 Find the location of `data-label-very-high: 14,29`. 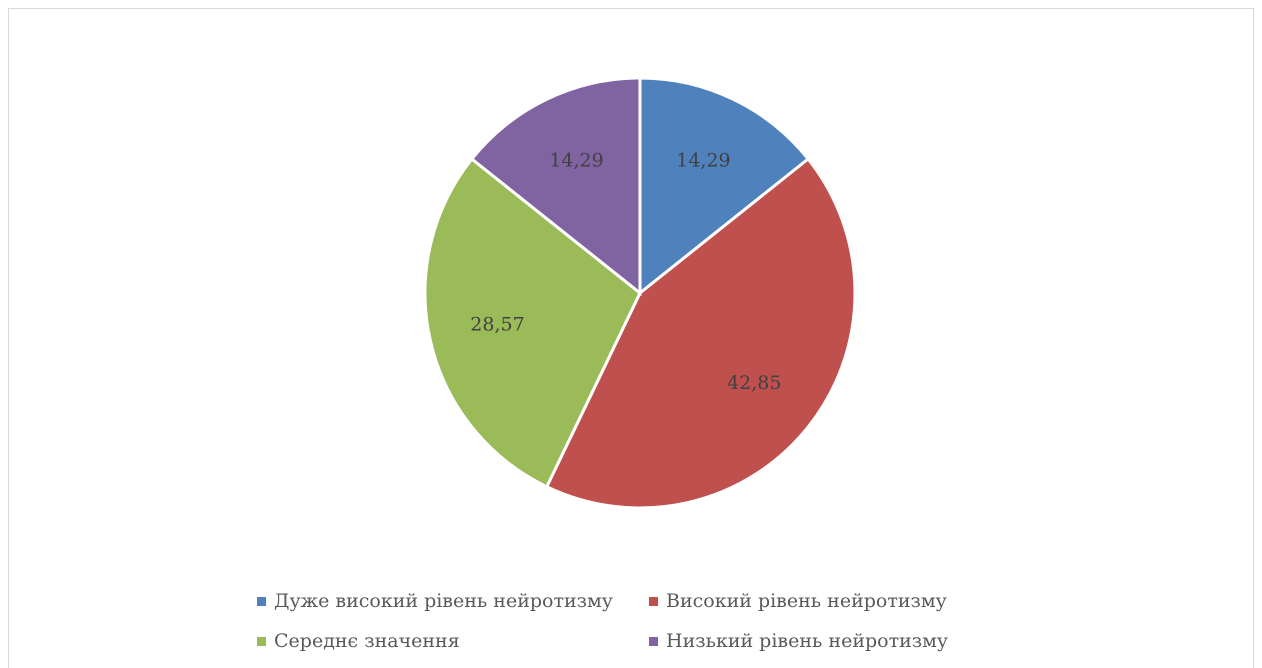

data-label-very-high: 14,29 is located at coordinates (703, 160).